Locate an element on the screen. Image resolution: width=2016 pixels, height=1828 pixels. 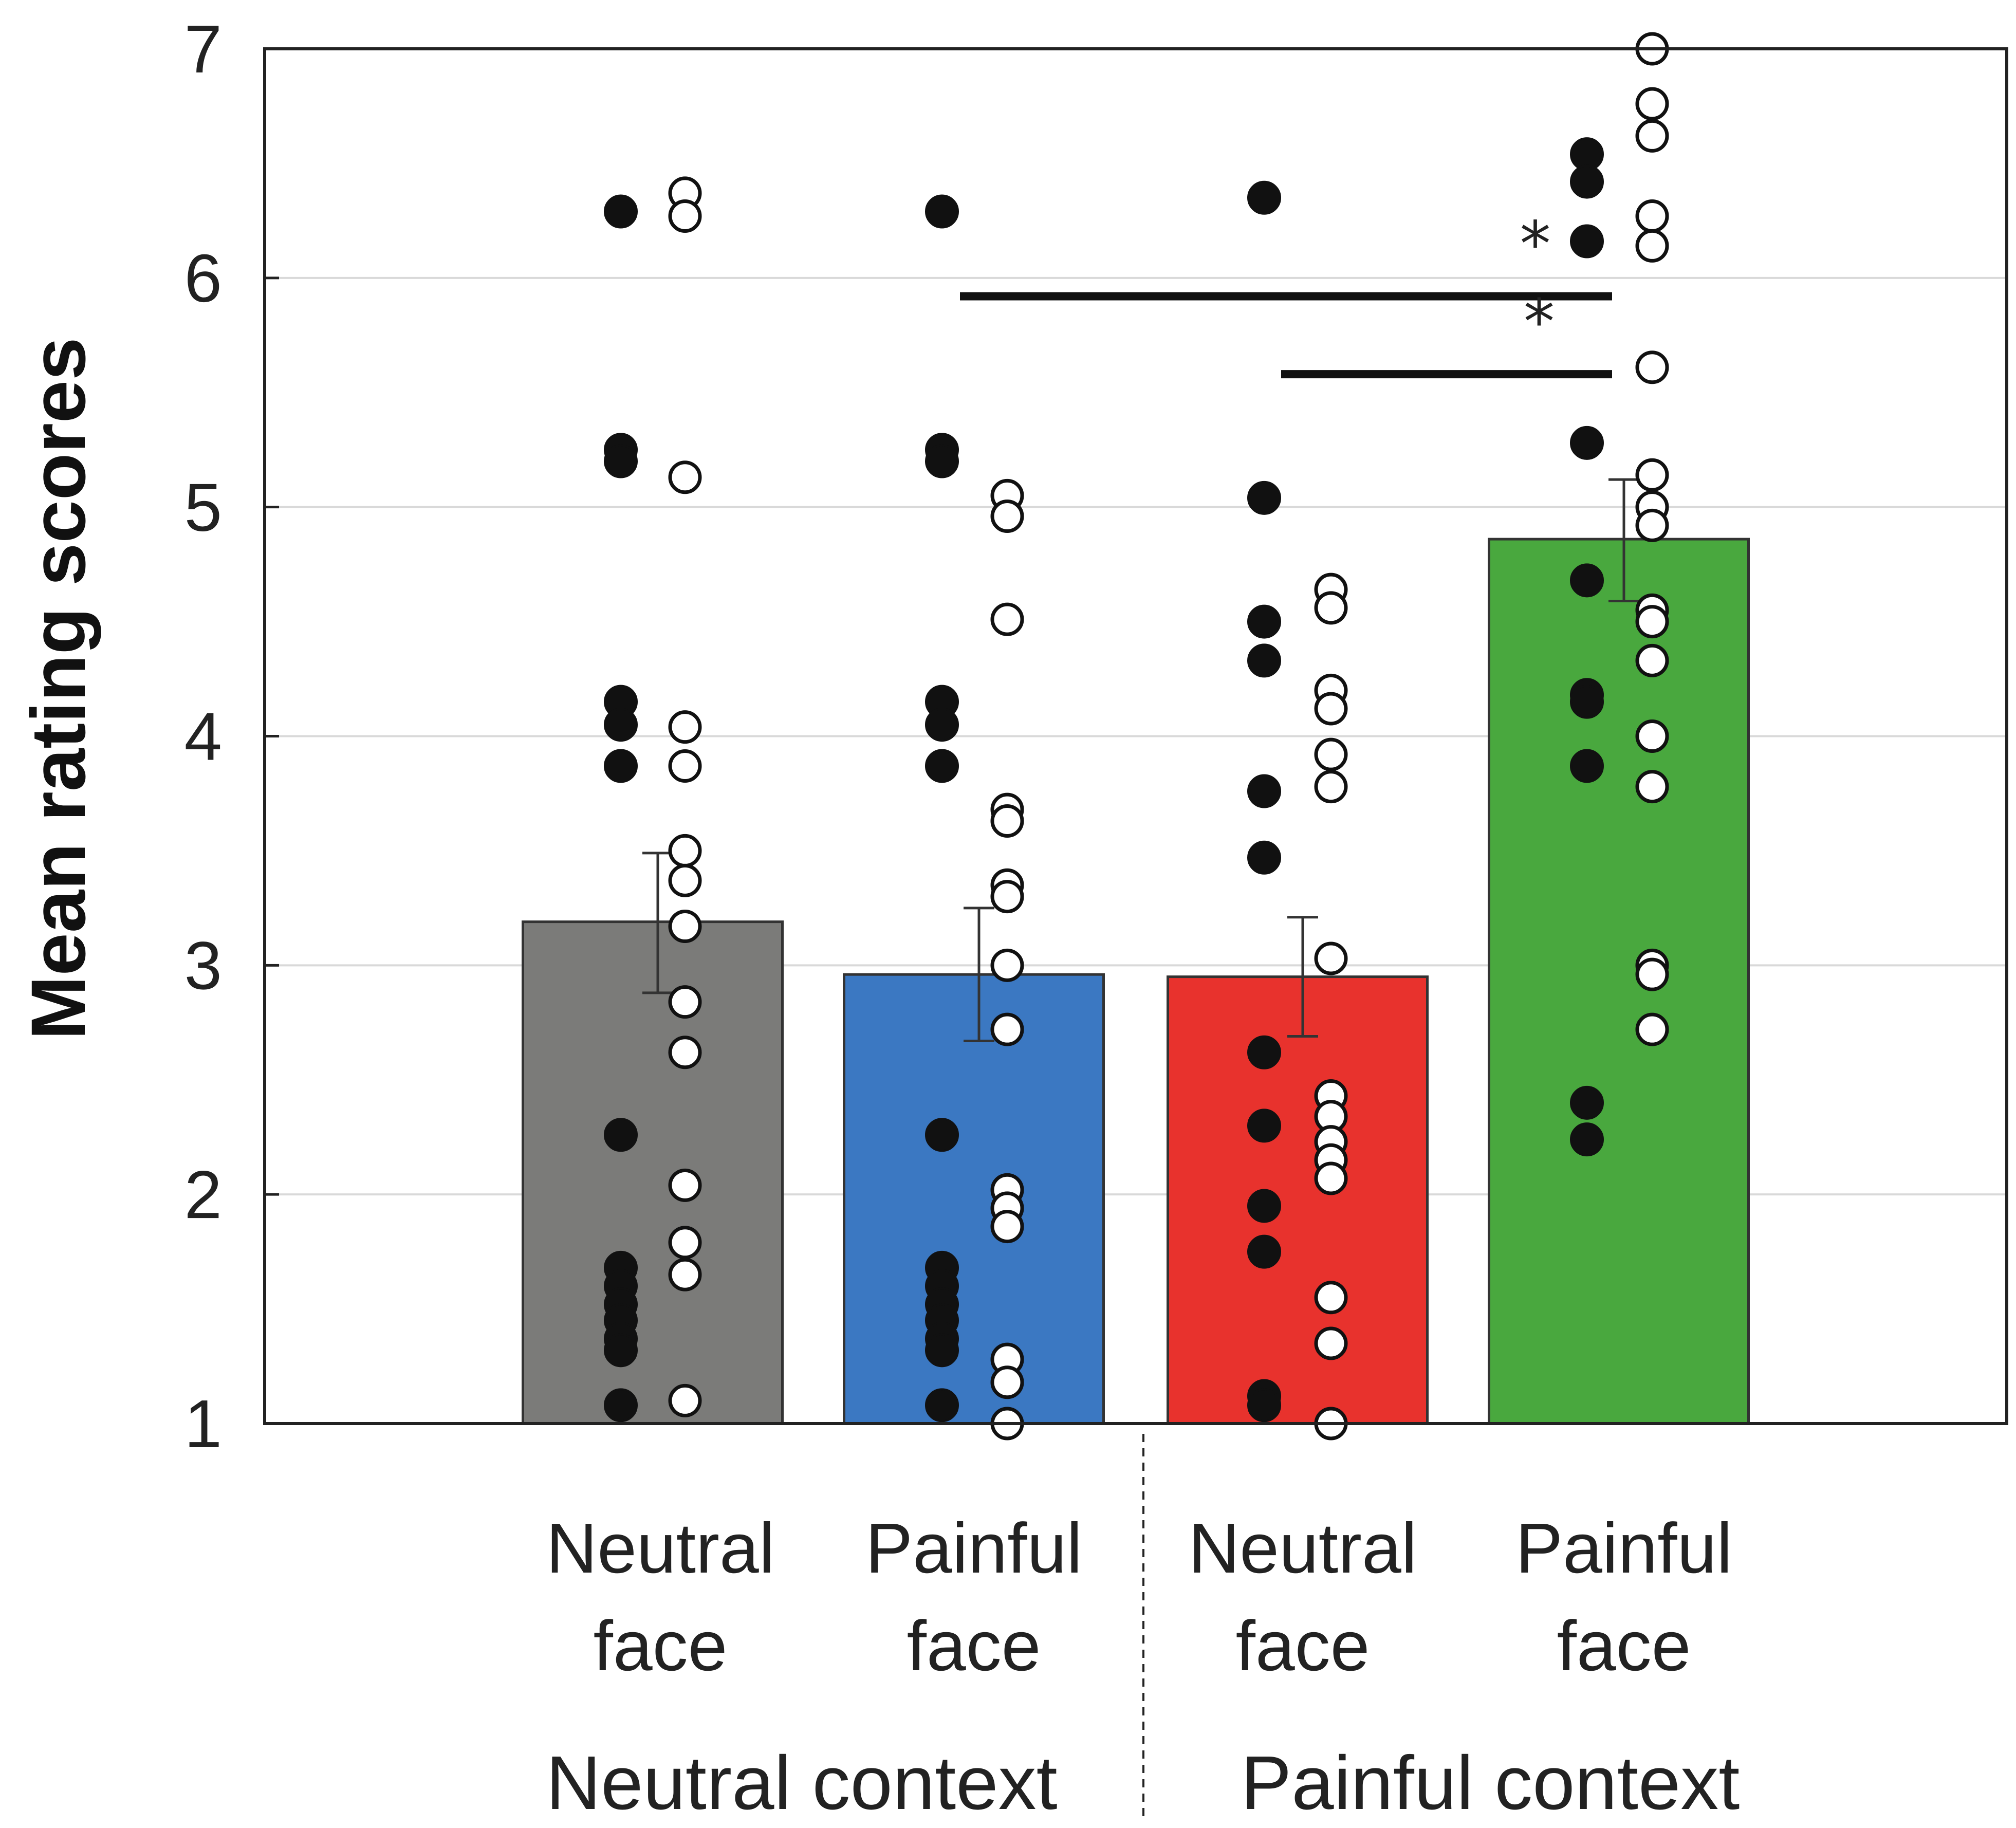
y-tick-label: 7 is located at coordinates (203, 49).